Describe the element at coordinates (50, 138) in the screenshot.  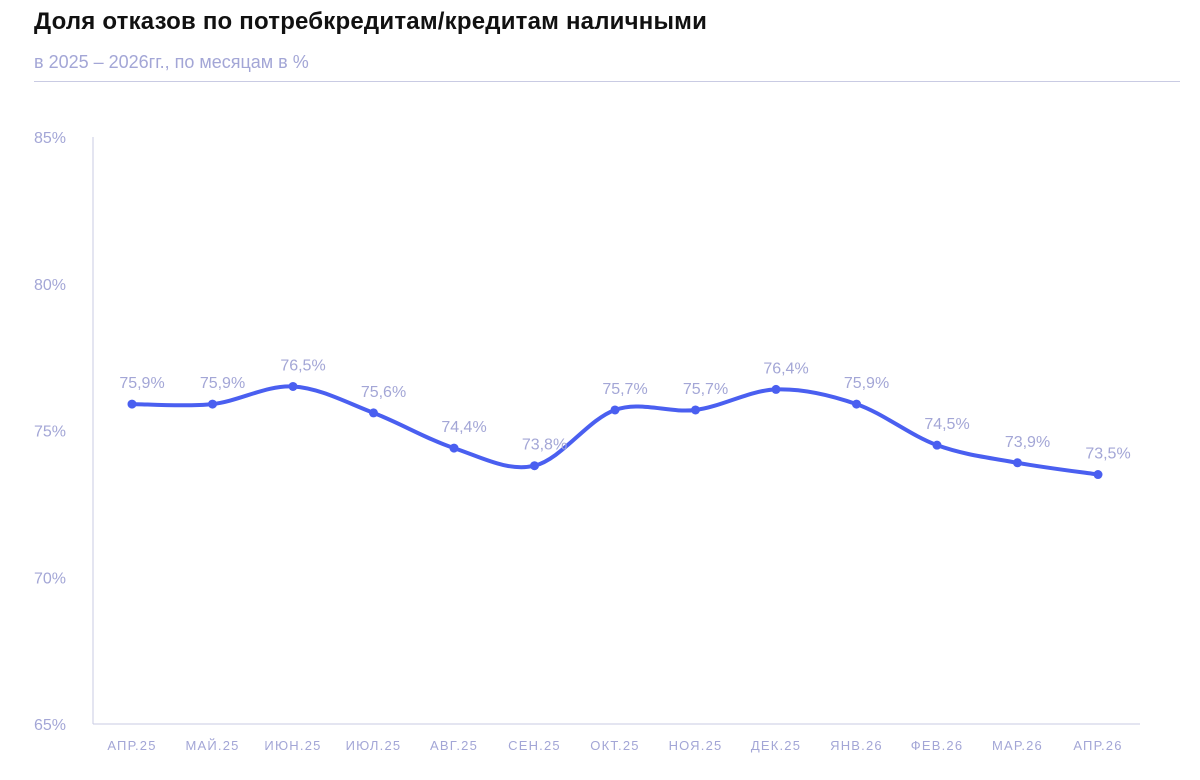
I see `y-tick-label: 85%` at that location.